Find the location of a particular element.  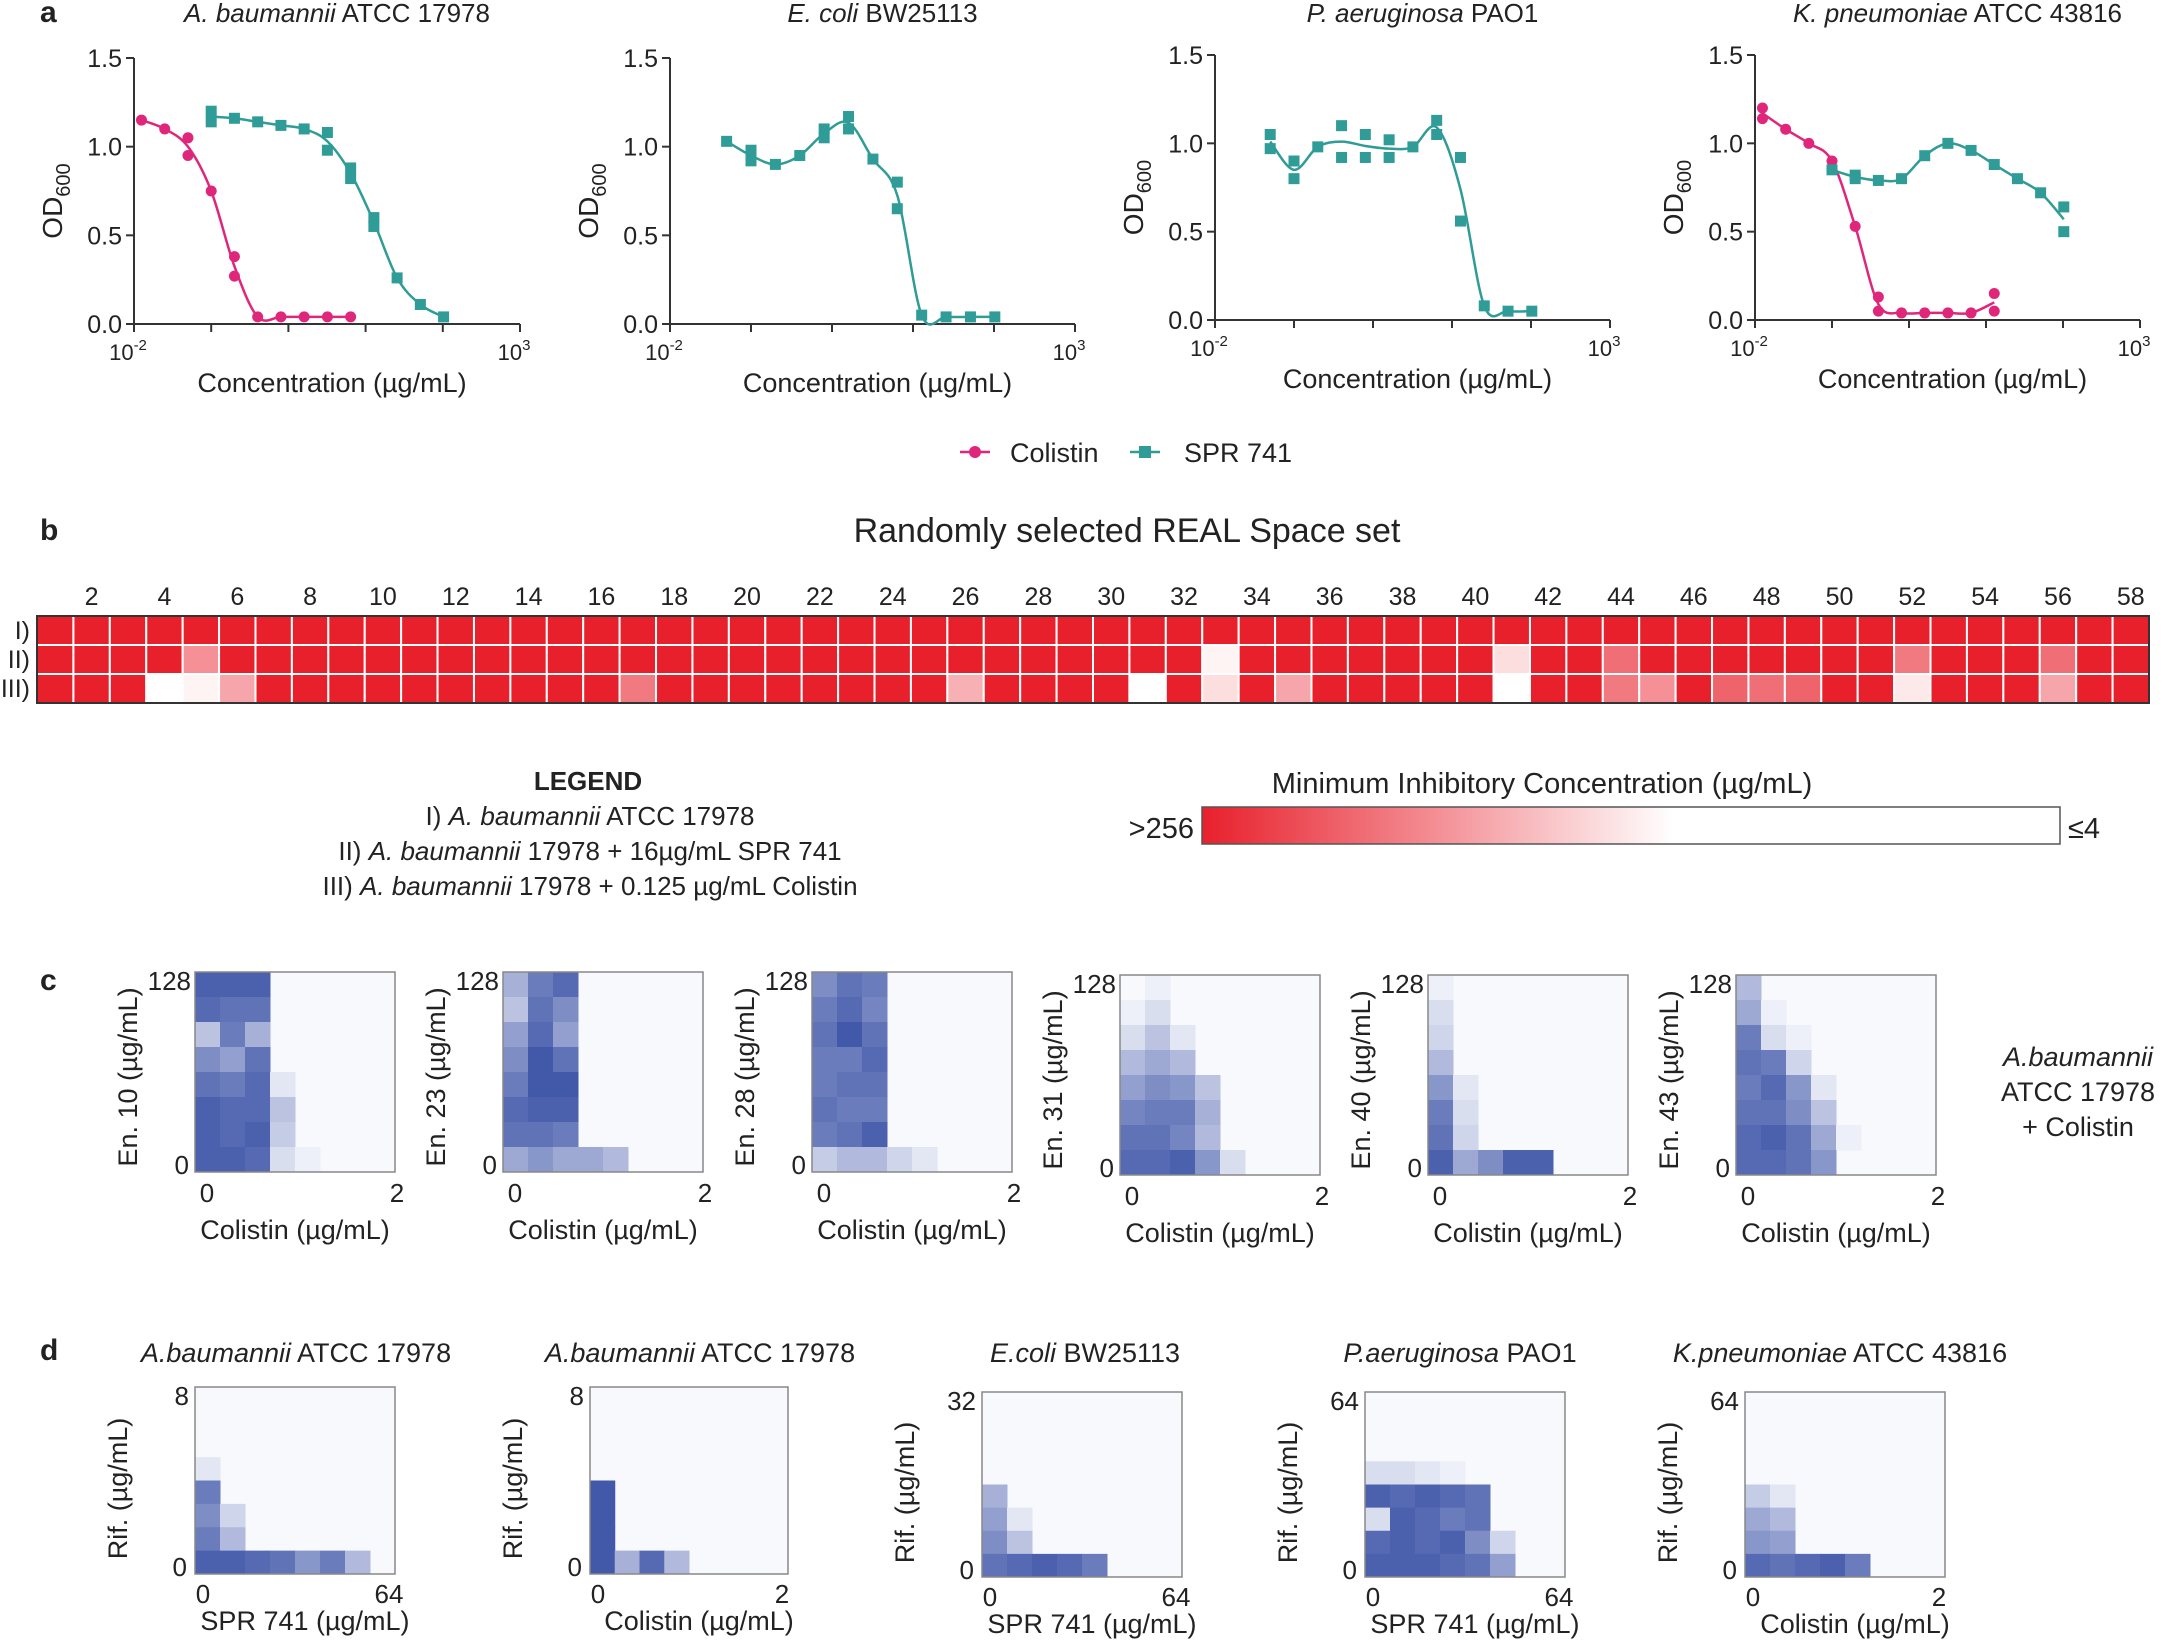

column-label: 14 is located at coordinates (529, 597).